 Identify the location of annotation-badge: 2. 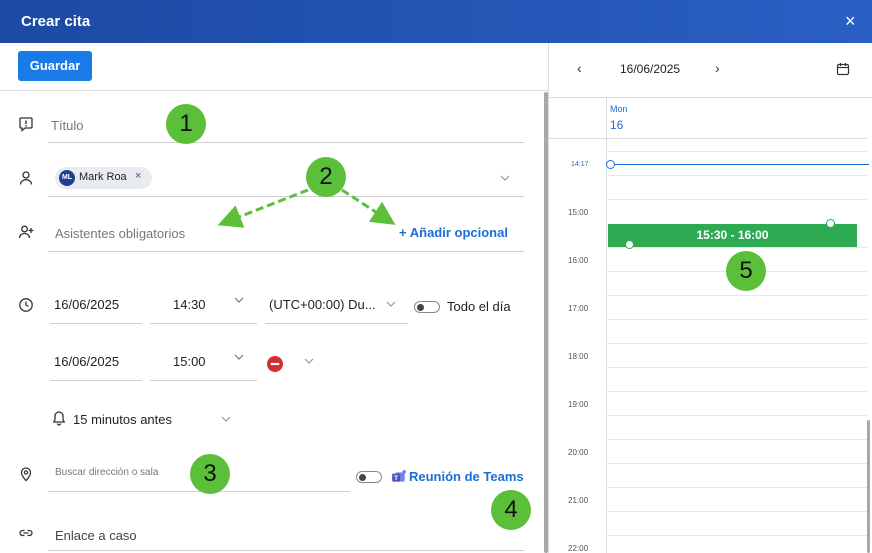
(326, 177).